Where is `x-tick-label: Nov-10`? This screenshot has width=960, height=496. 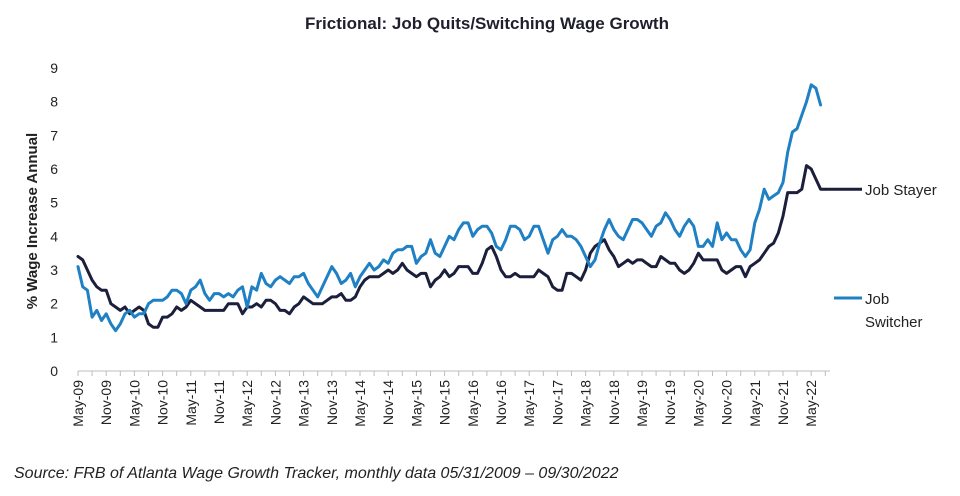 x-tick-label: Nov-10 is located at coordinates (163, 402).